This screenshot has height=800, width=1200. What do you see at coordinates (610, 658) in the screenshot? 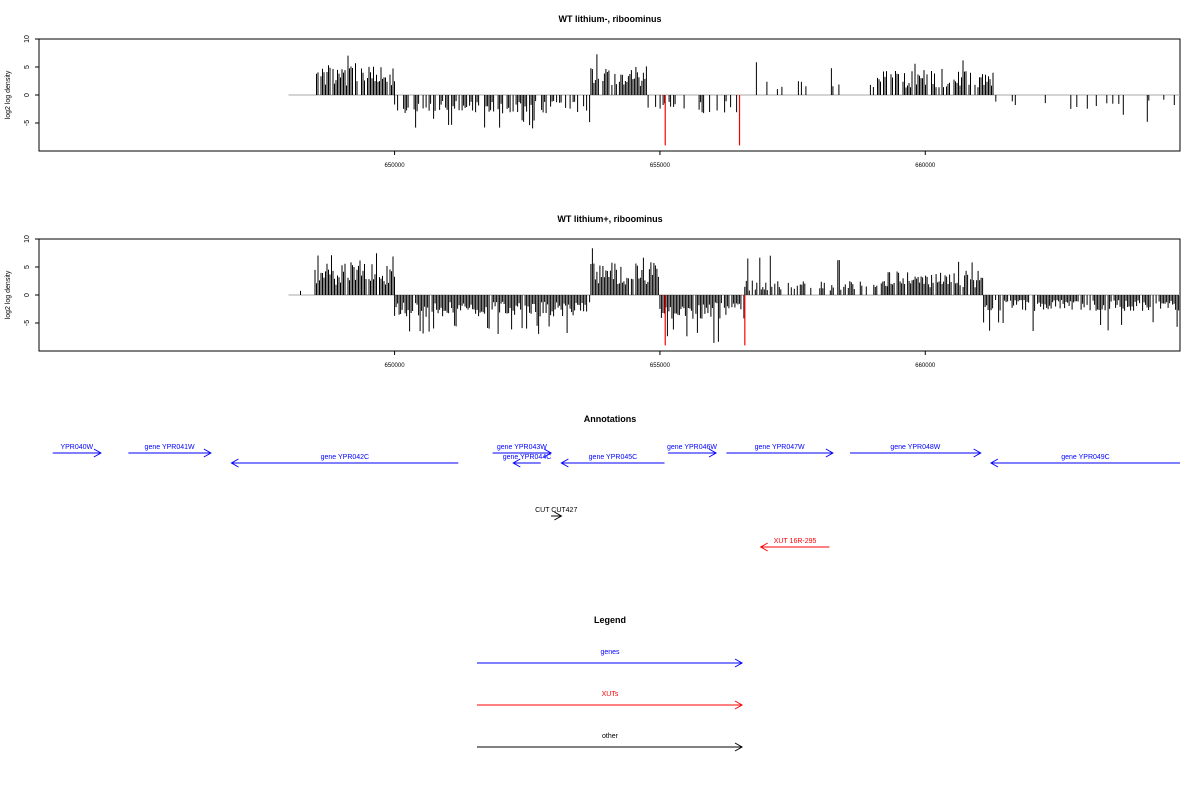
I see `legend-item: genes` at bounding box center [610, 658].